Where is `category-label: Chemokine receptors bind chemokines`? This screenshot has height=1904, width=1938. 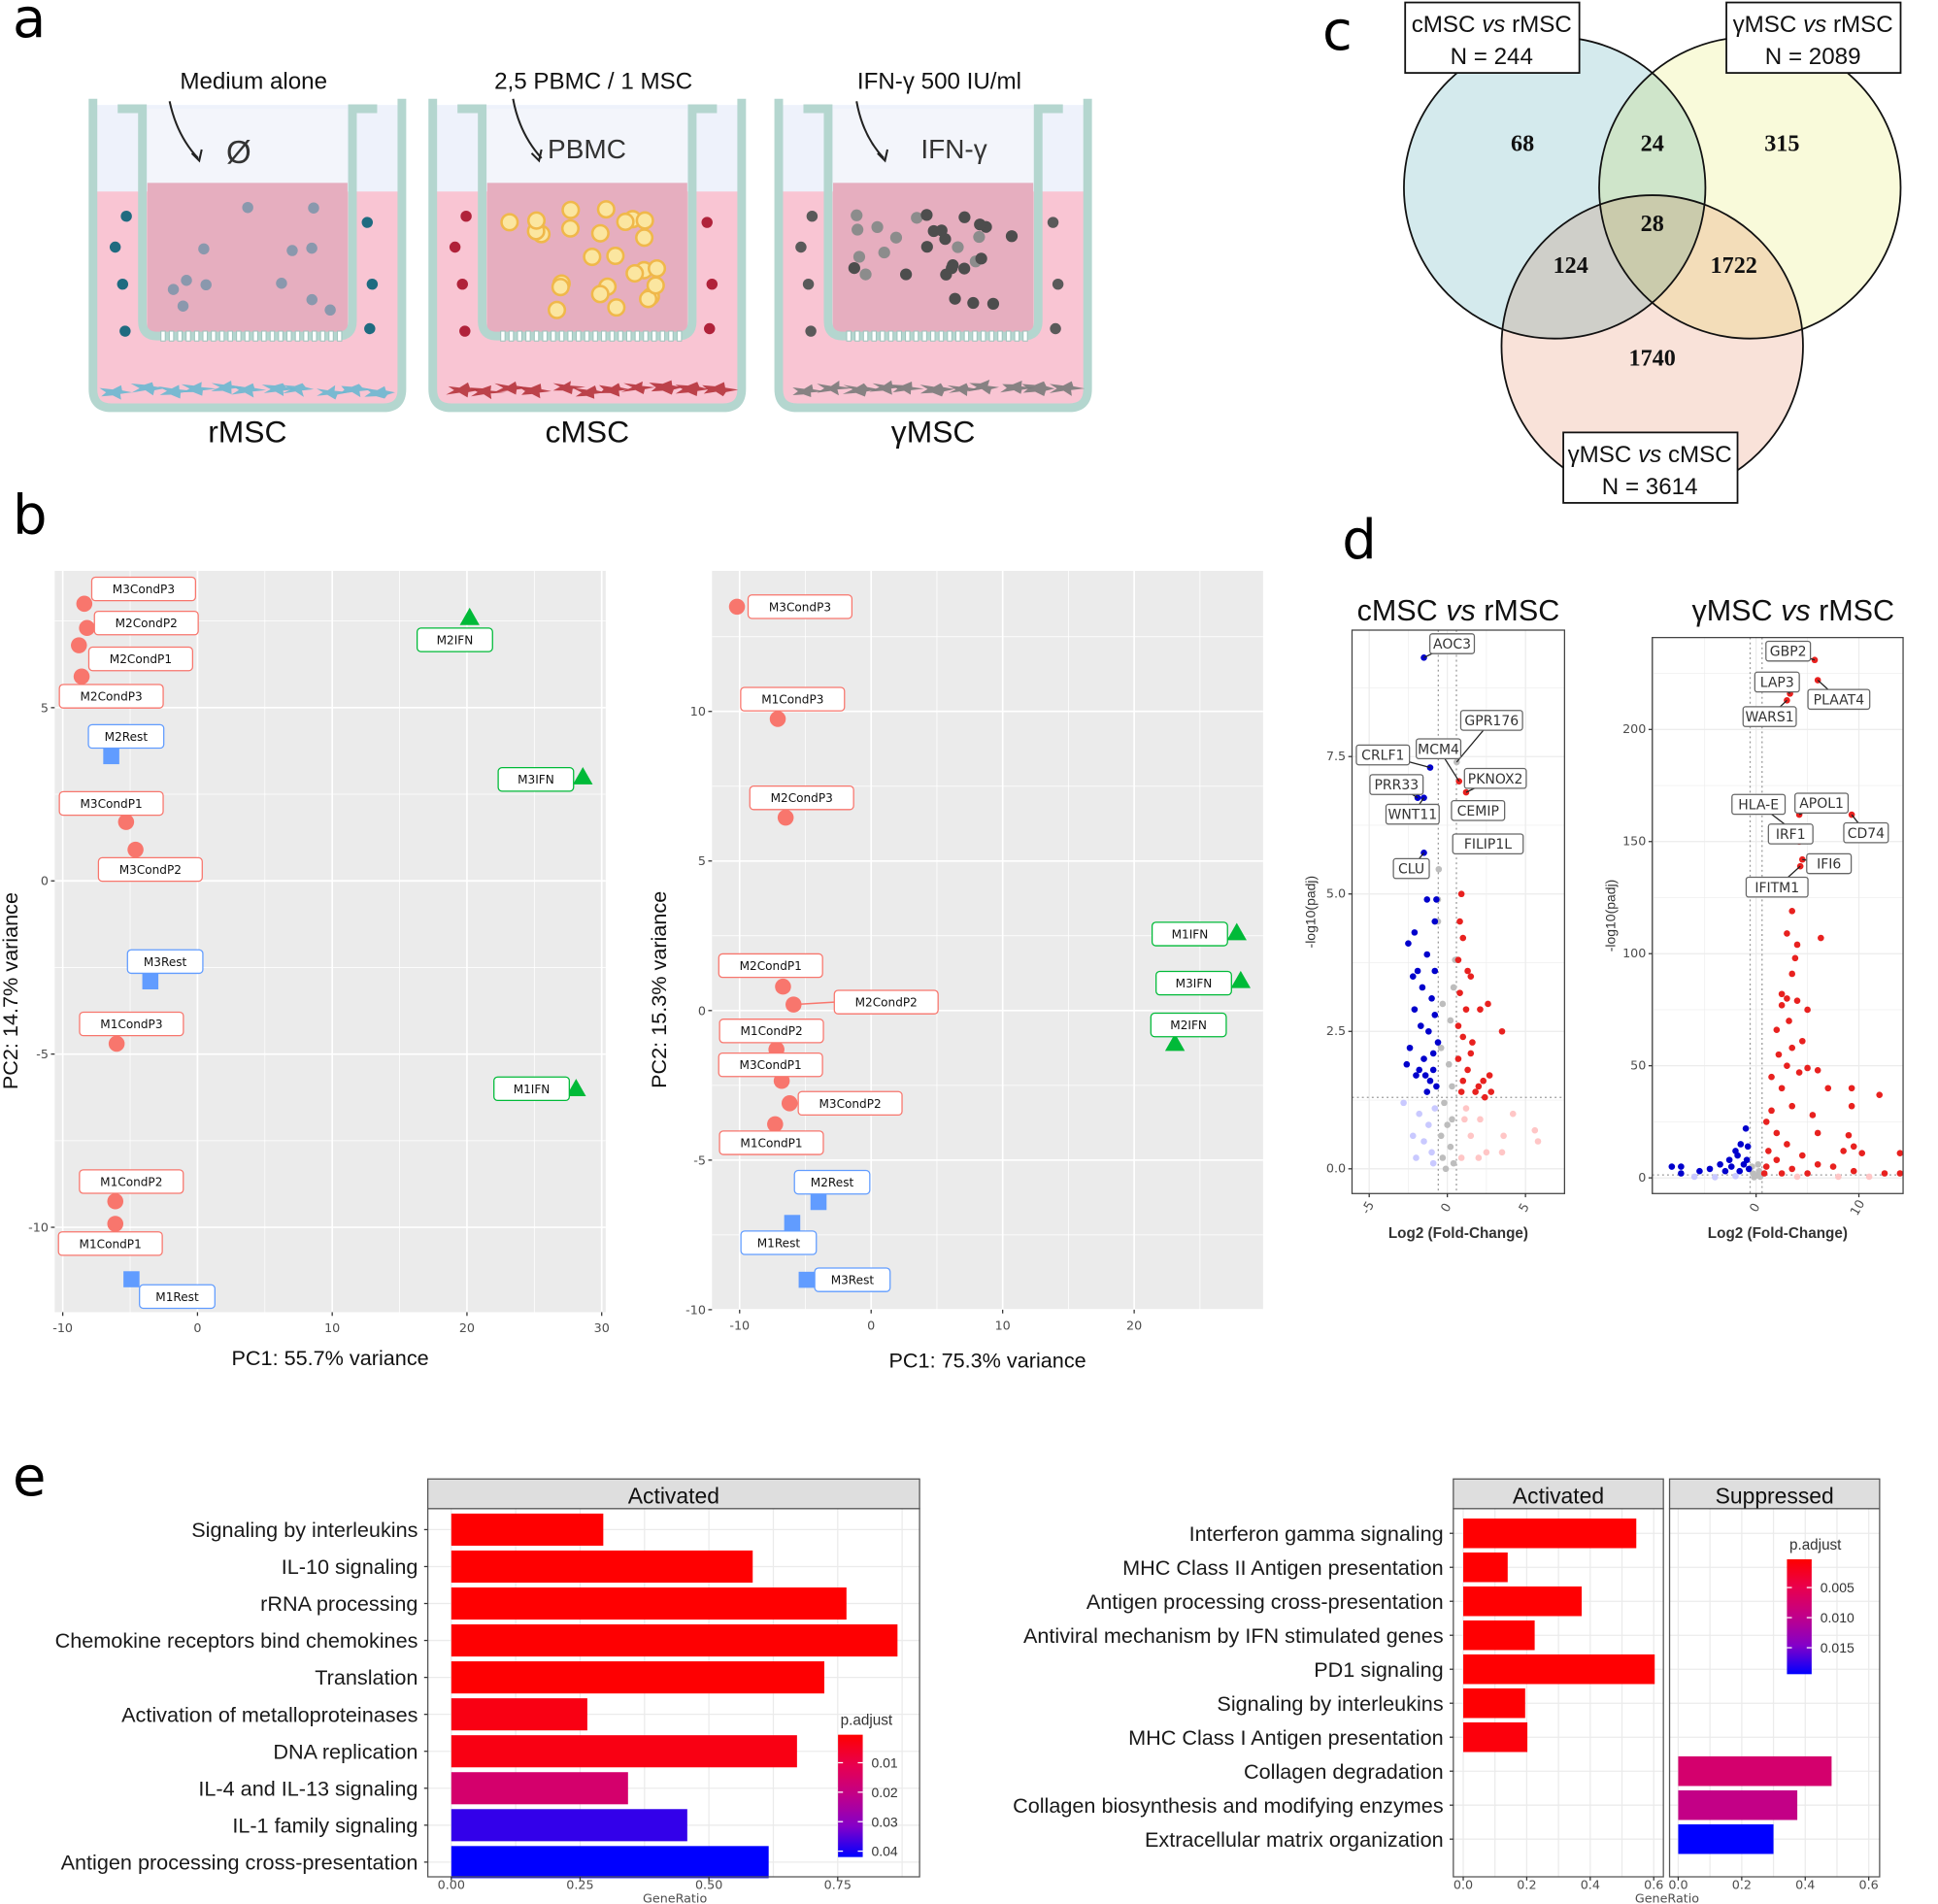
category-label: Chemokine receptors bind chemokines is located at coordinates (236, 1640).